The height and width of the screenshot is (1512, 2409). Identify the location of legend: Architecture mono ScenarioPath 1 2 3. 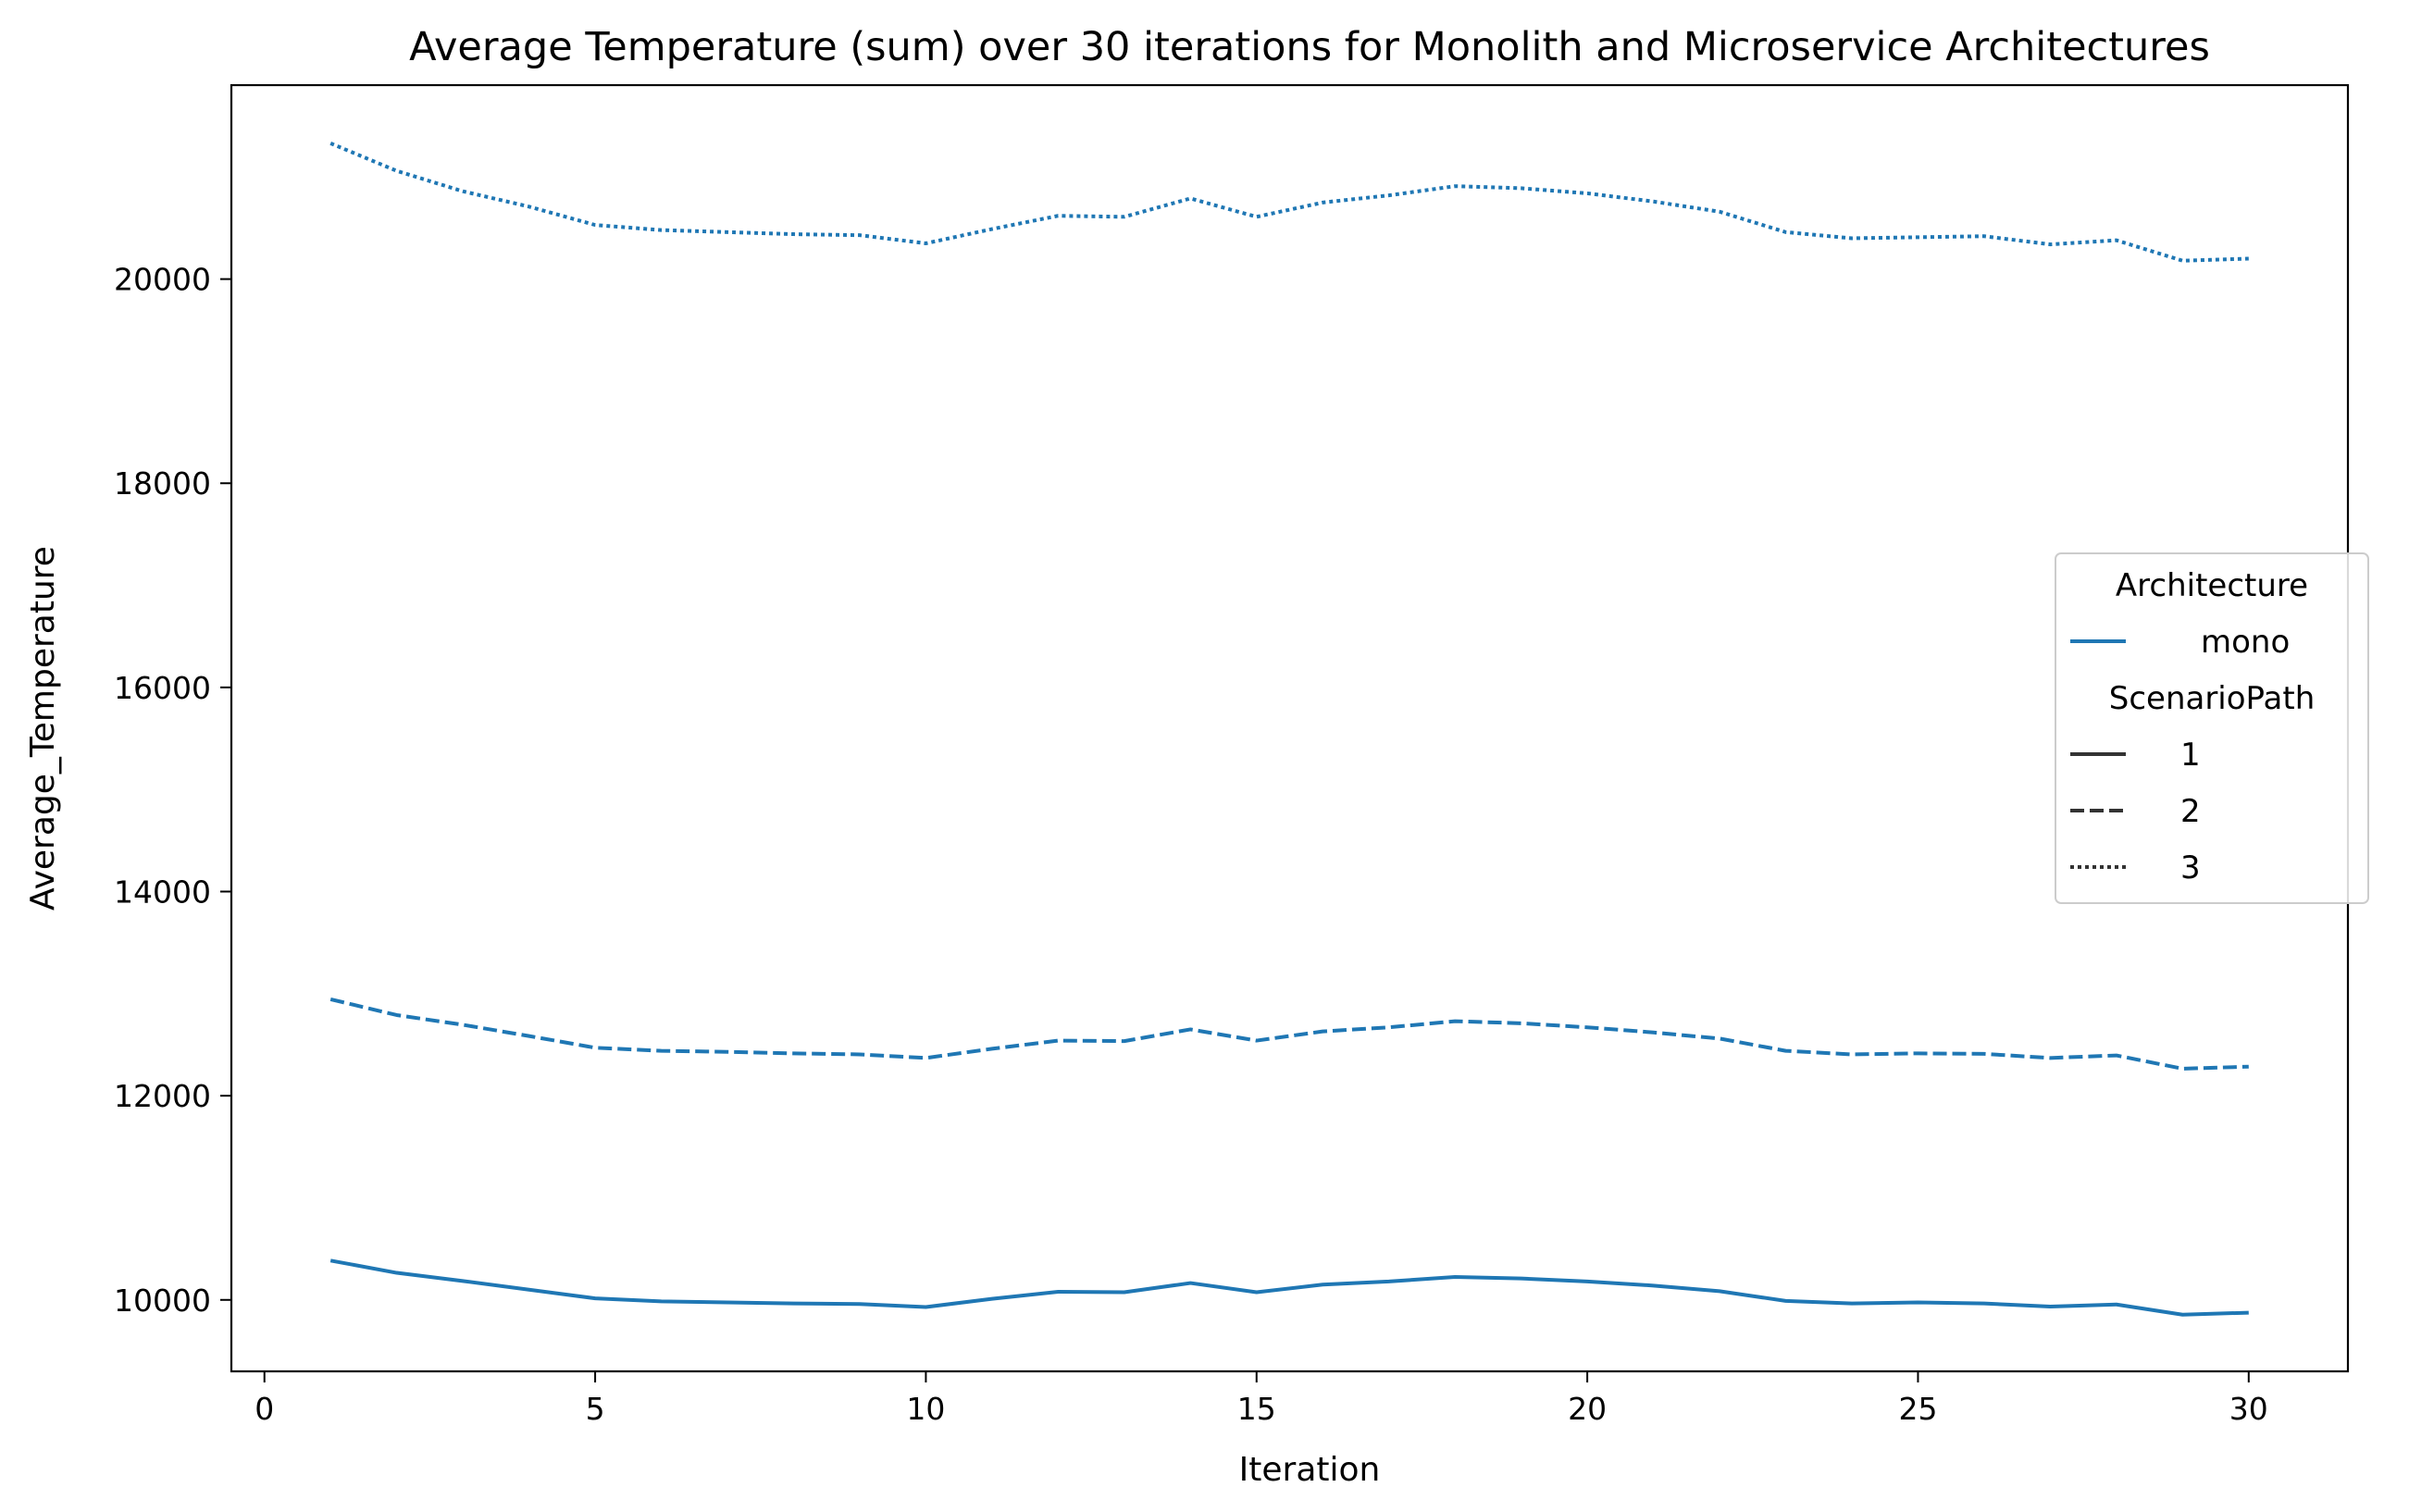
(2212, 728).